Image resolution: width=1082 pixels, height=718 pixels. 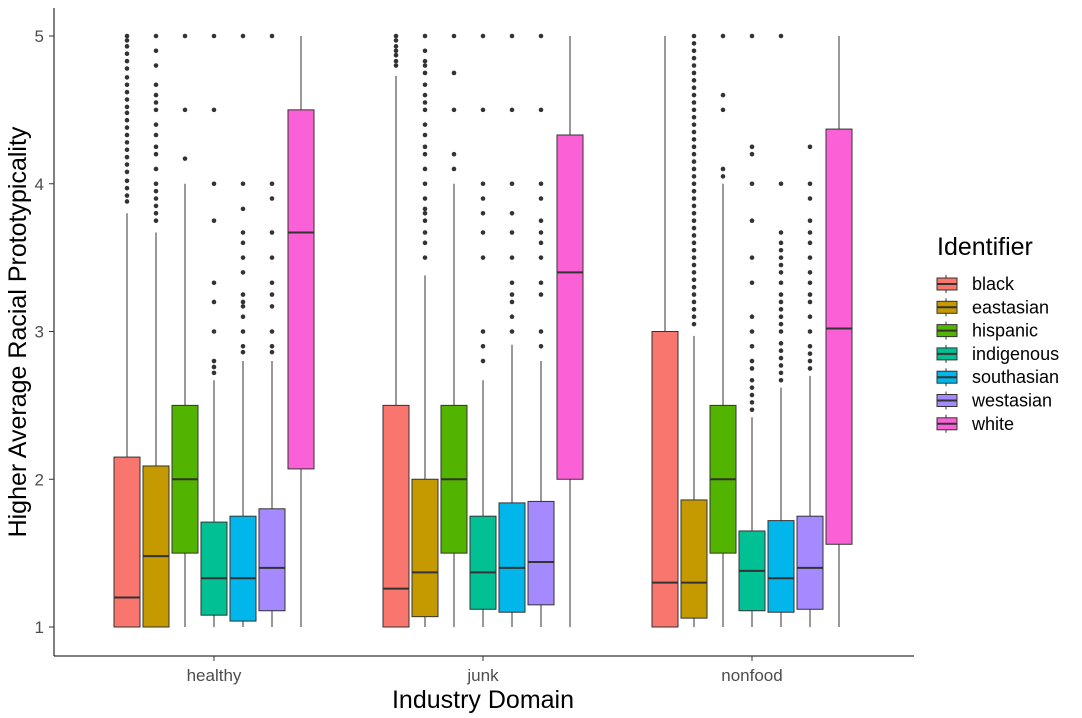 I want to click on legend-label-eastasian: eastasian, so click(x=1010, y=307).